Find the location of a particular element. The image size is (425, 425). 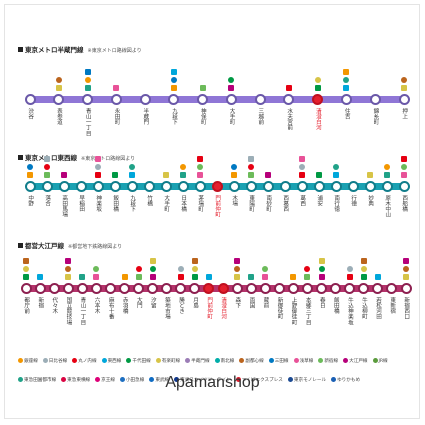

legend-label: 丸ノ内線 is located at coordinates (87, 361).